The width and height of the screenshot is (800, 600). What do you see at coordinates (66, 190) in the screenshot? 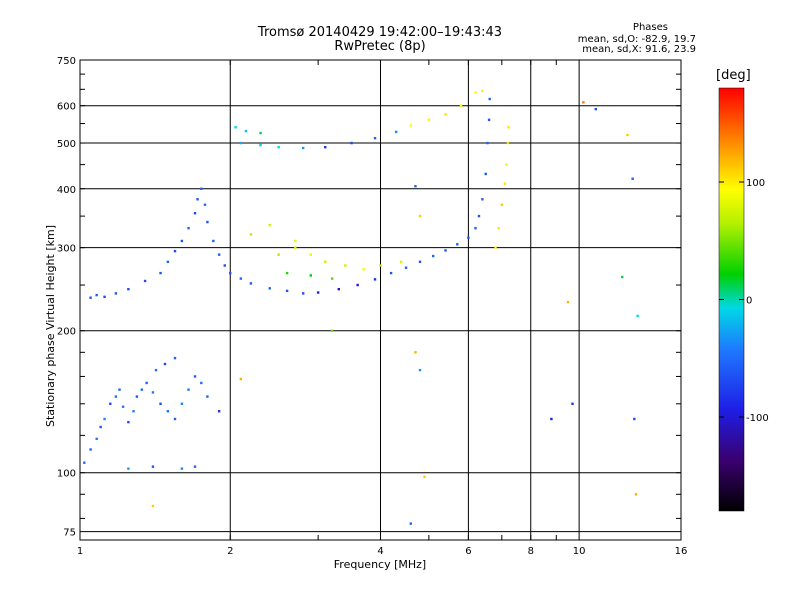
I see `y-tick-label: 400` at bounding box center [66, 190].